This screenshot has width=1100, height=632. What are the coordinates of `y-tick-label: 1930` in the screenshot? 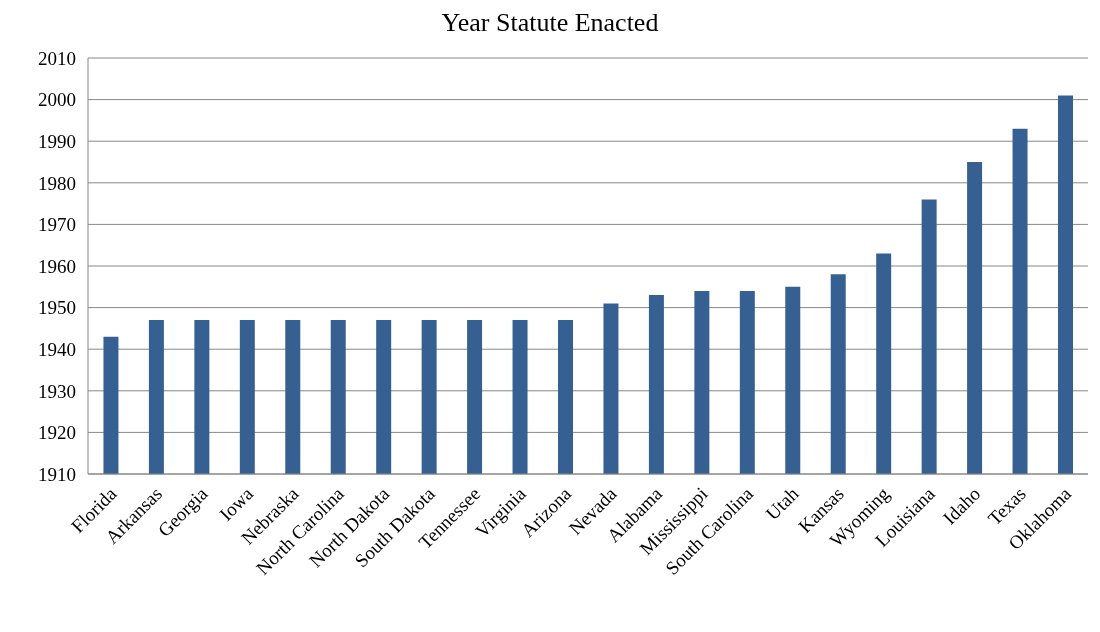 It's located at (57, 391).